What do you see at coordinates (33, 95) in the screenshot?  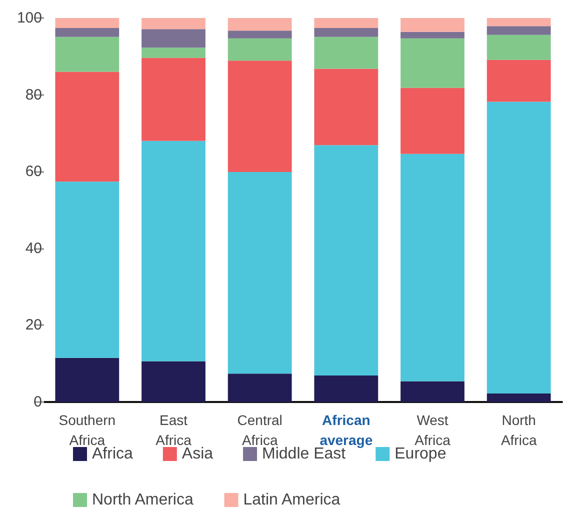 I see `y-tick-label: 80` at bounding box center [33, 95].